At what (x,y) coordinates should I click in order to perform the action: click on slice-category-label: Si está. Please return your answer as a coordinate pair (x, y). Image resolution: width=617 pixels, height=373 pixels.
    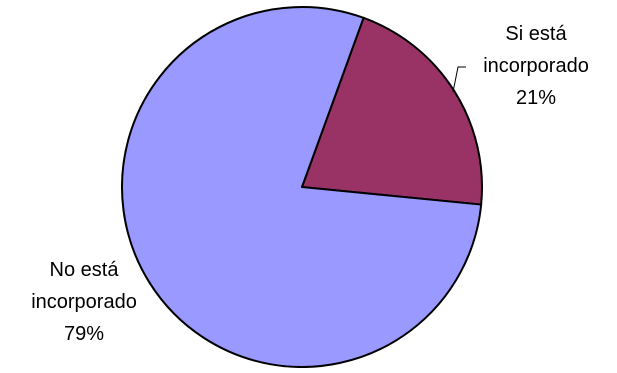
    Looking at the image, I should click on (536, 34).